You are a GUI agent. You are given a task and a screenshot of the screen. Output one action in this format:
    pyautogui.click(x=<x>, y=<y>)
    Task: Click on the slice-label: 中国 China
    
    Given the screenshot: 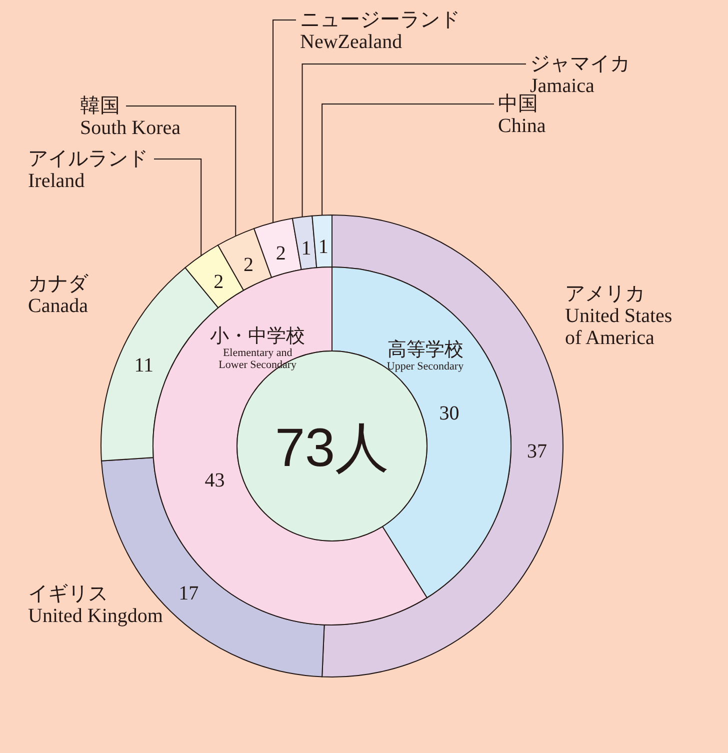 What is the action you would take?
    pyautogui.click(x=522, y=115)
    